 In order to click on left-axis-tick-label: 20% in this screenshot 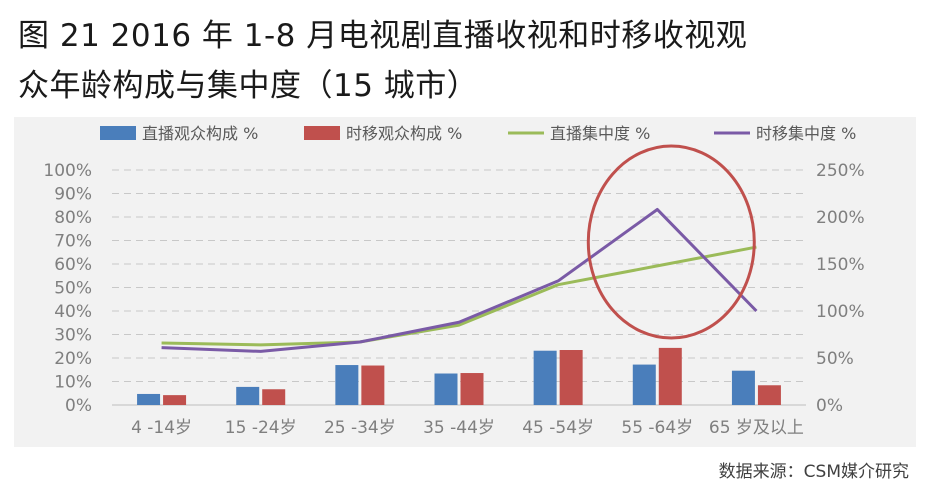, I will do `click(73, 359)`.